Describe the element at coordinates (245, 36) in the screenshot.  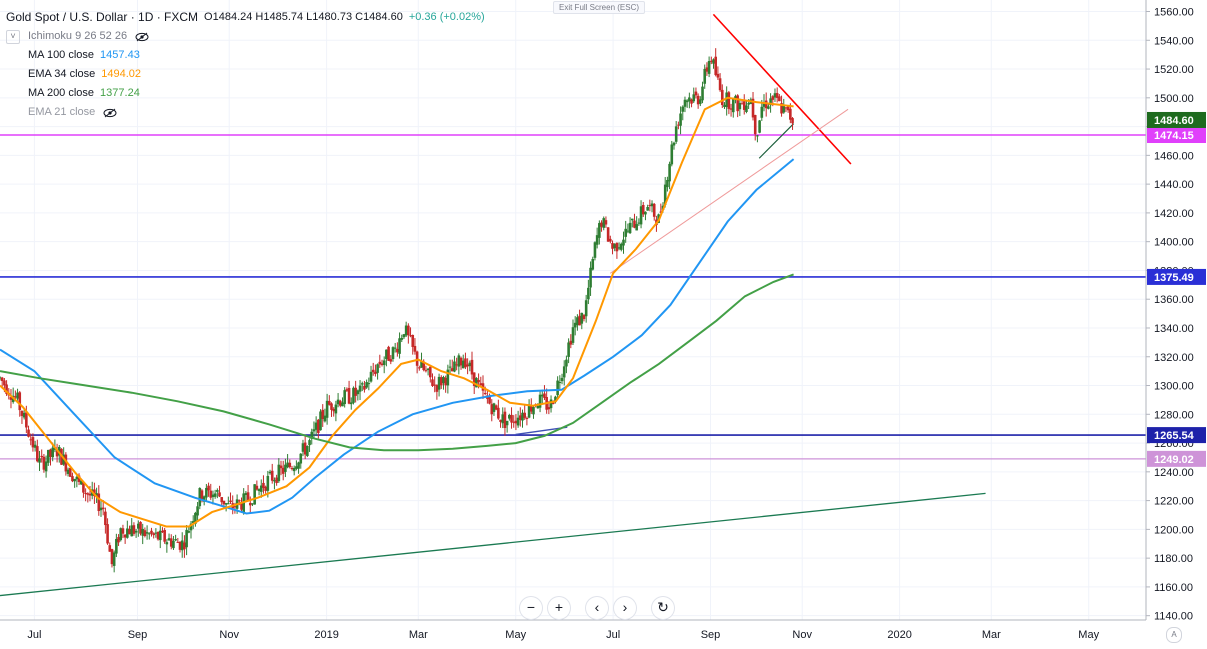
I see `indicator-ichimoku: ˅ Ichimoku 9 26 52 26` at that location.